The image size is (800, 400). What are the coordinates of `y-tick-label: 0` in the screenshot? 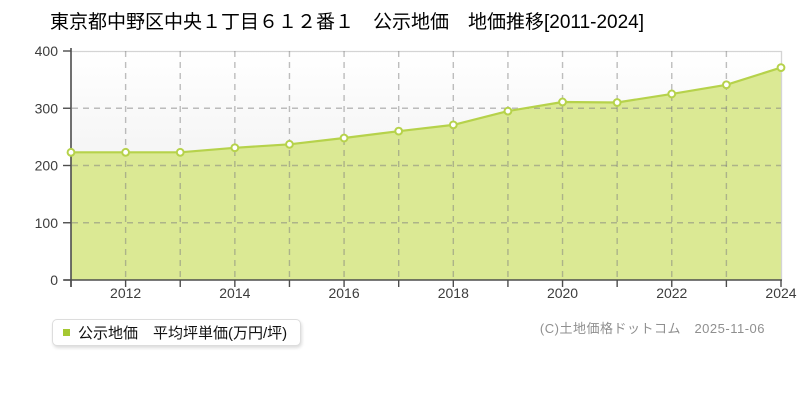 It's located at (54, 280).